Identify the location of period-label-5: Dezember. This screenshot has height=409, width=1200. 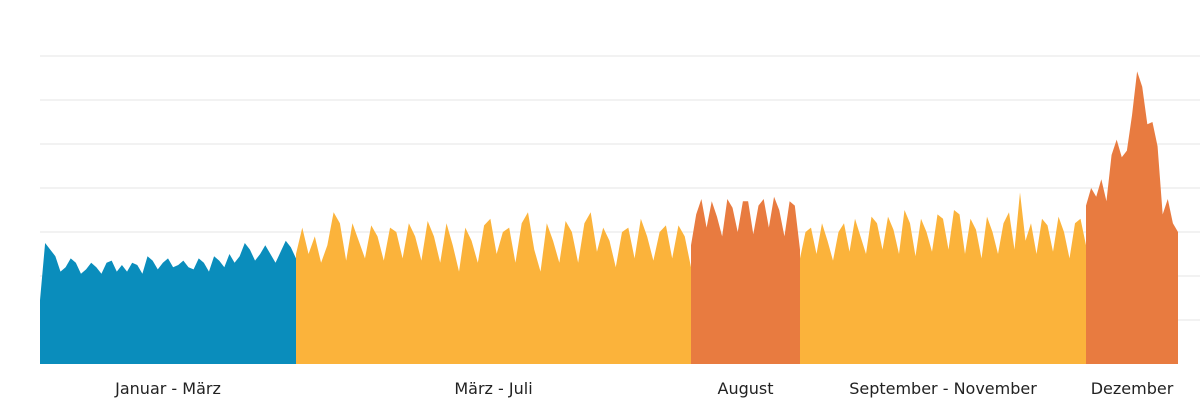
(1132, 388).